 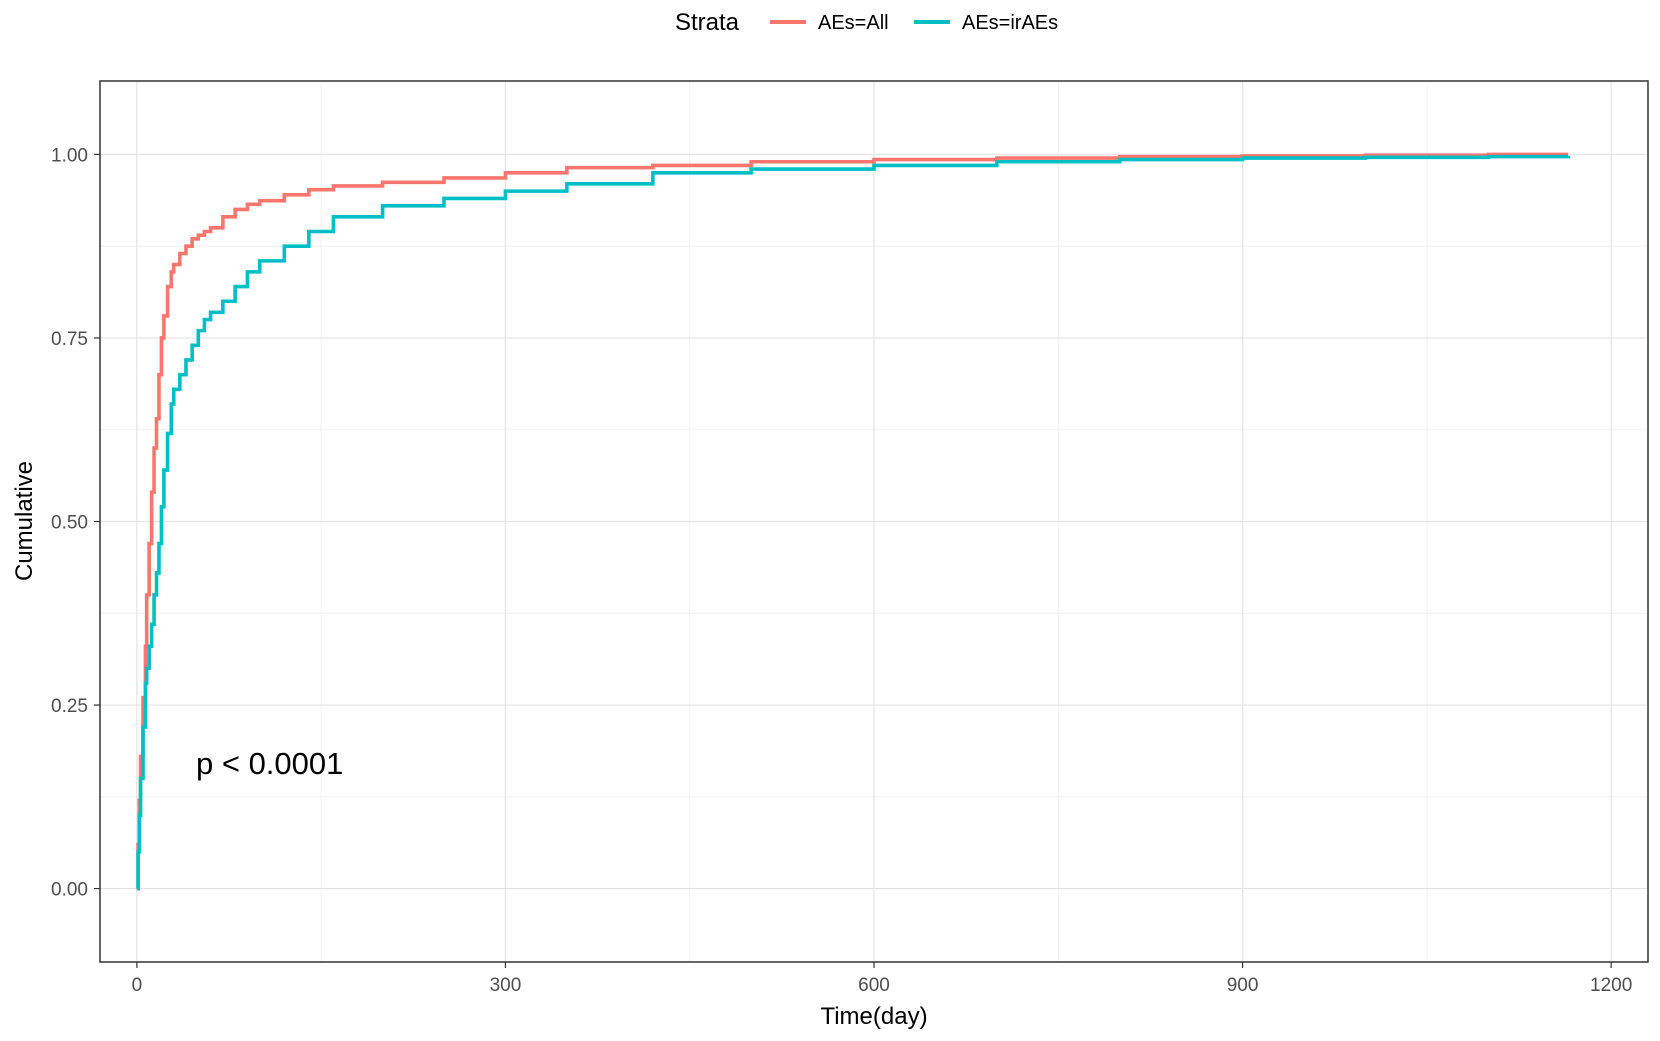 What do you see at coordinates (137, 985) in the screenshot?
I see `x-tick-label: 0` at bounding box center [137, 985].